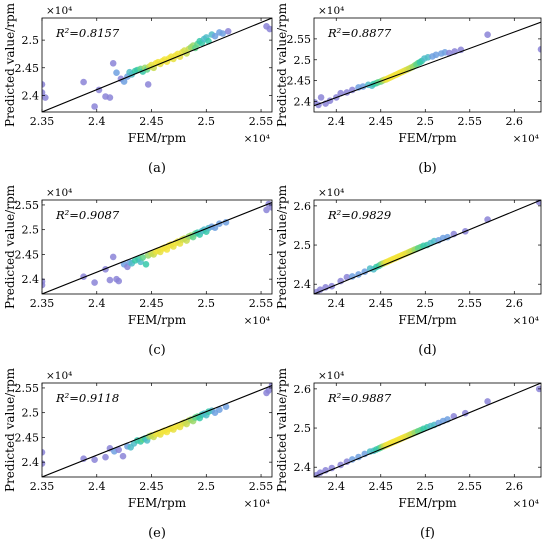 This screenshot has width=550, height=555. Describe the element at coordinates (427, 533) in the screenshot. I see `panel-label: (f)` at that location.